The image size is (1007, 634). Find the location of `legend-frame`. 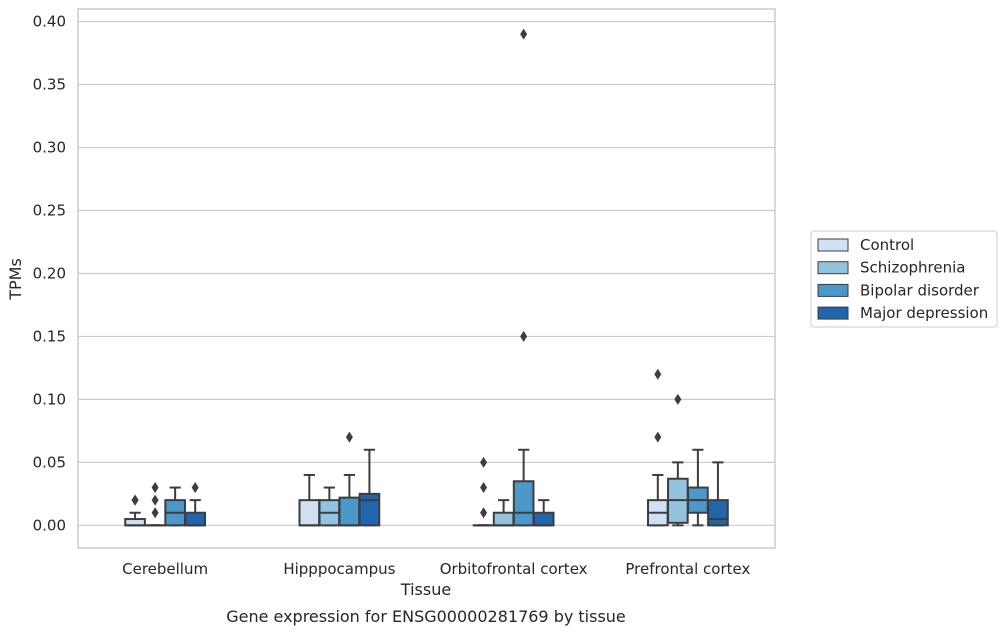

legend-frame is located at coordinates (904, 279).